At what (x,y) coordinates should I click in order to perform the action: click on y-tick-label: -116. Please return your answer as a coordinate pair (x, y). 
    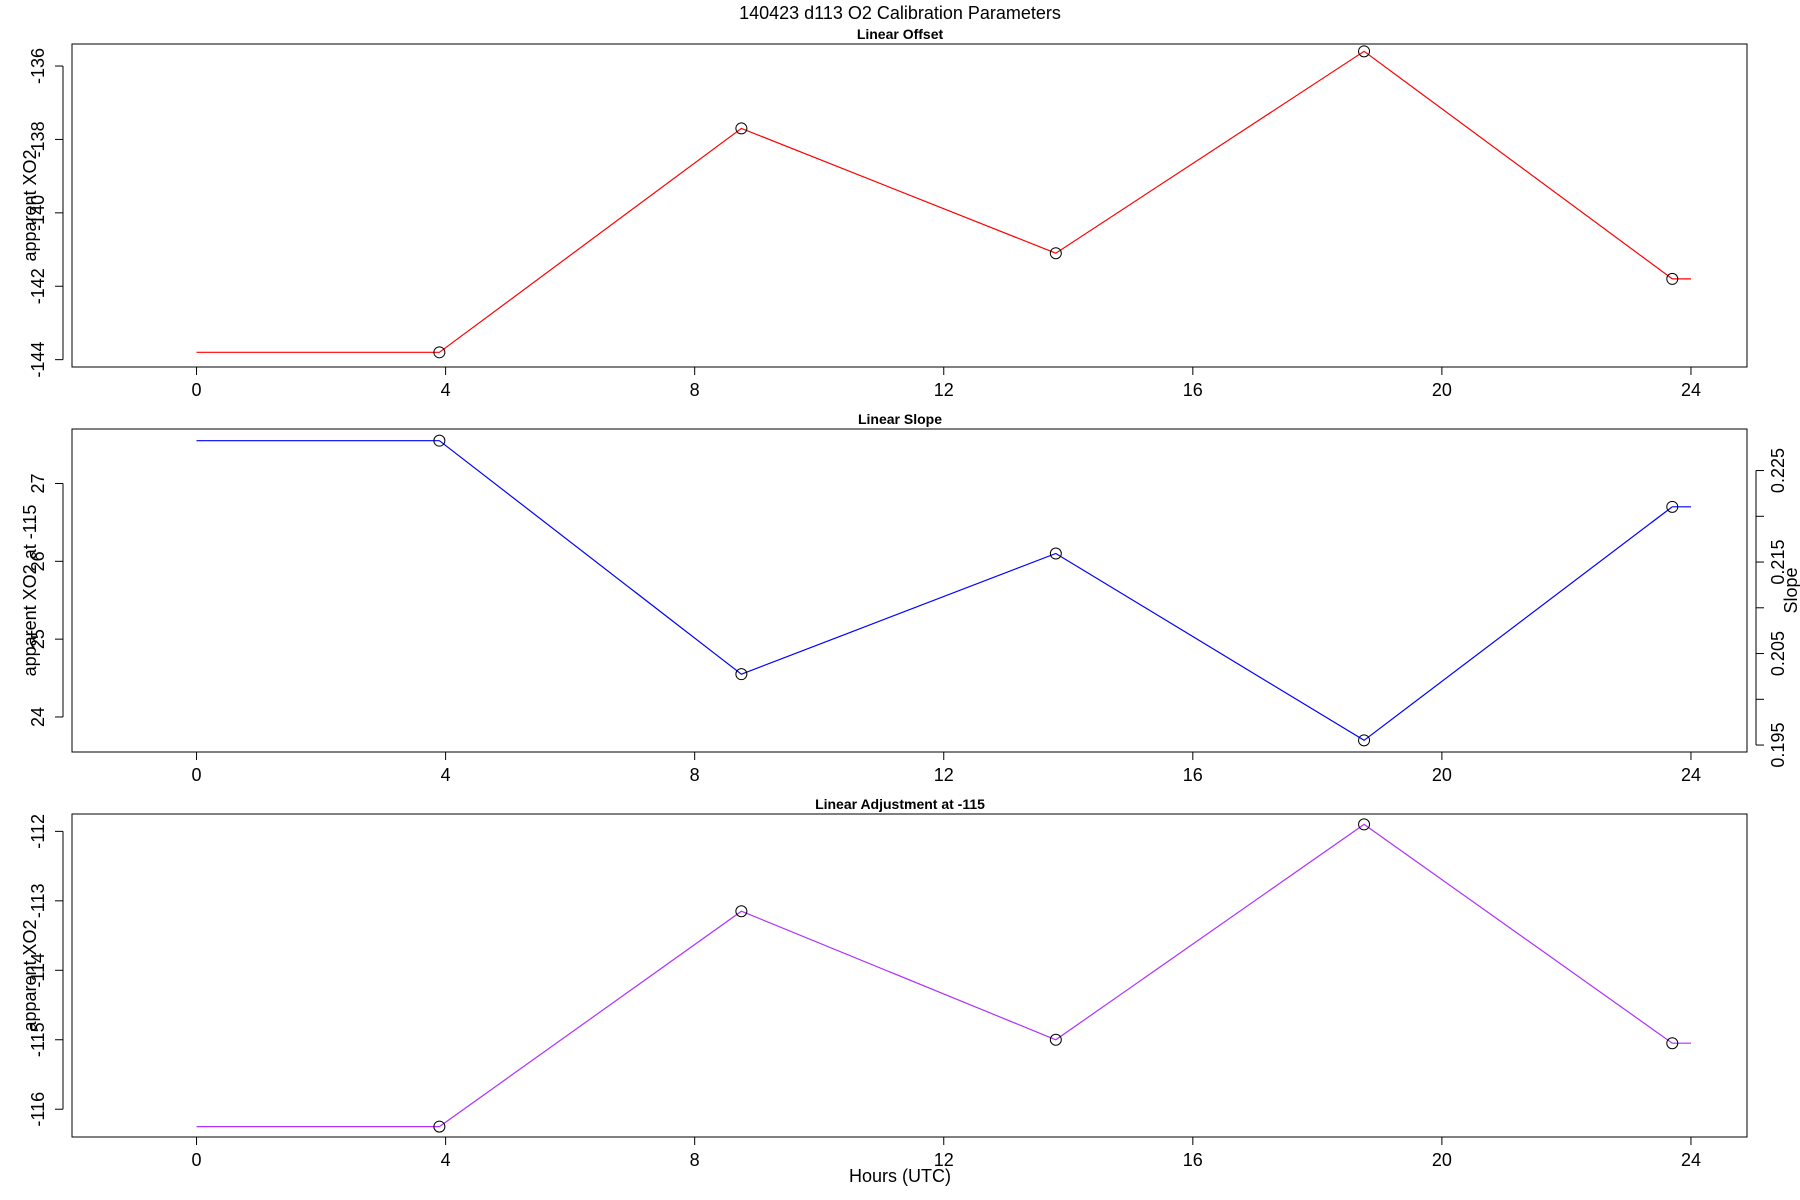
    Looking at the image, I should click on (38, 1109).